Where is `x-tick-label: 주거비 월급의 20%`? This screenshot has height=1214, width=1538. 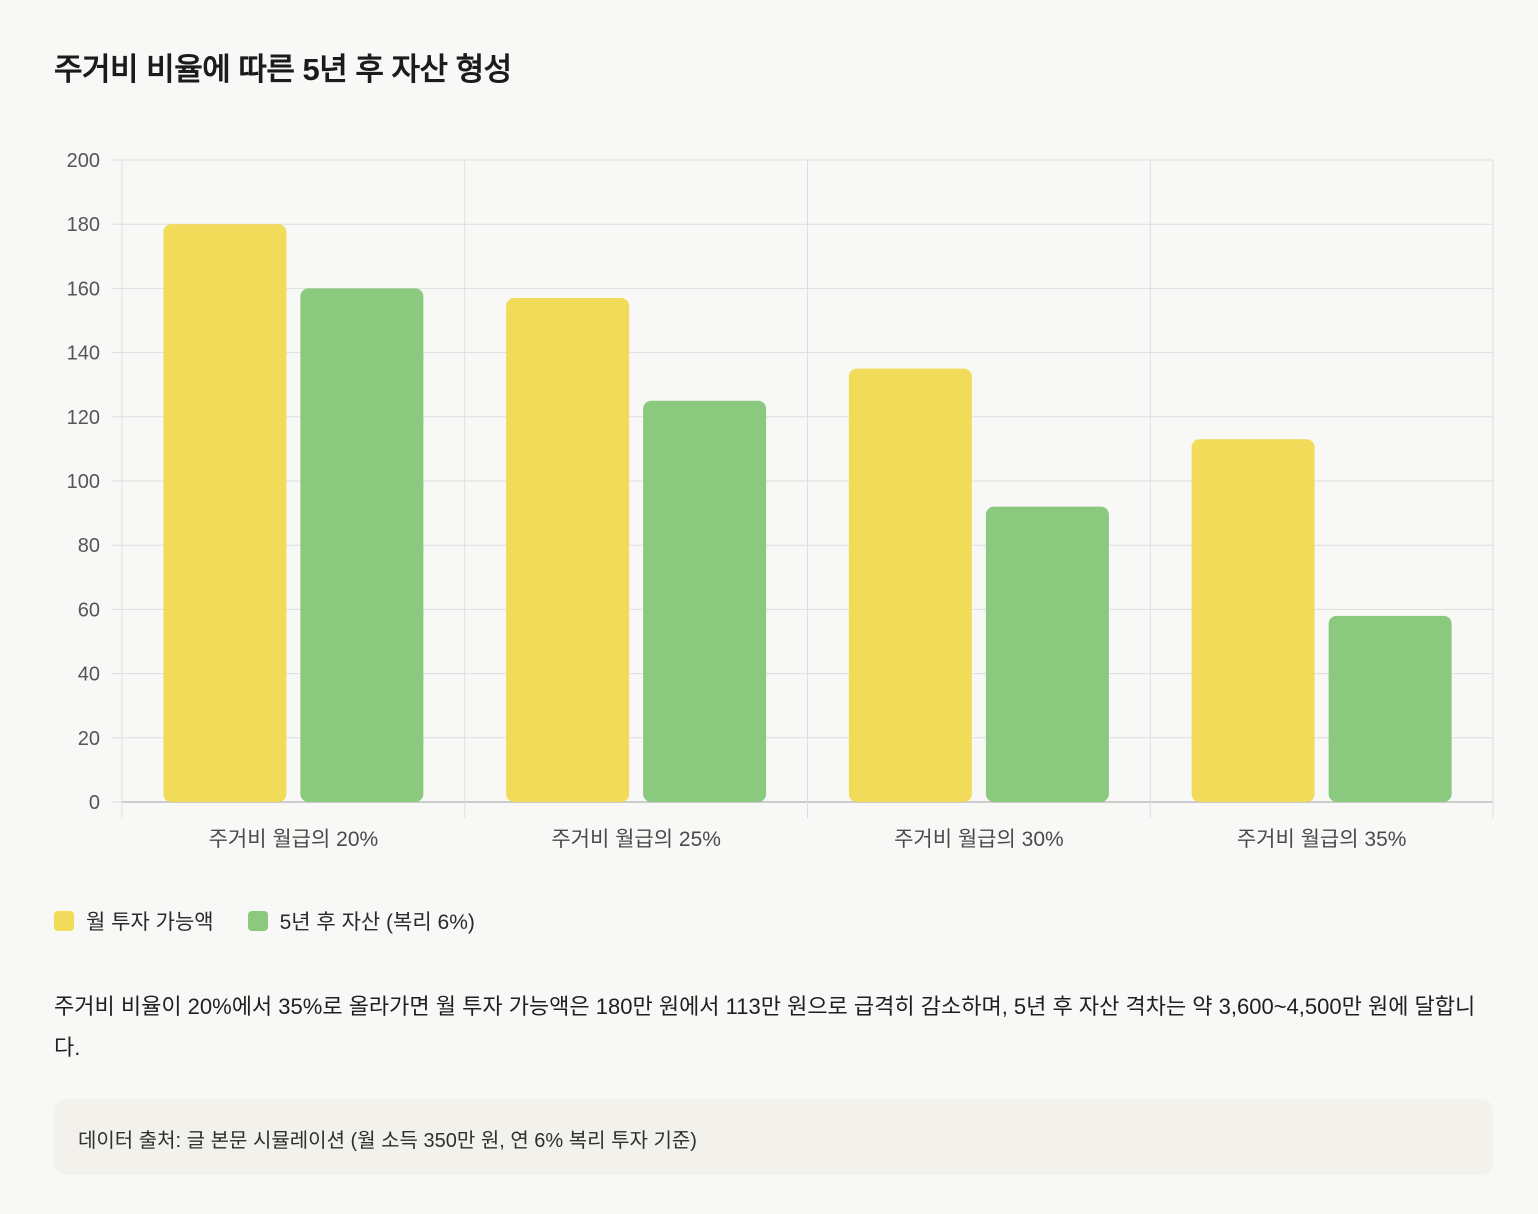 x-tick-label: 주거비 월급의 20% is located at coordinates (294, 839).